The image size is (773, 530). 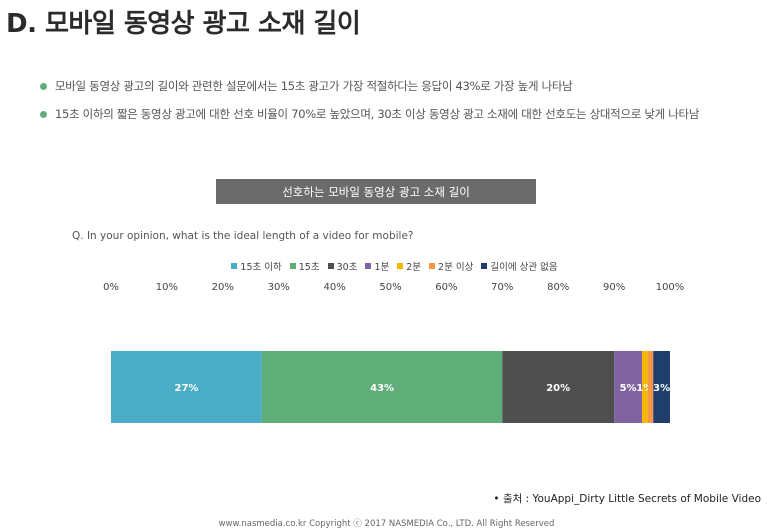 I want to click on legend-item: 15초 이하, so click(x=256, y=266).